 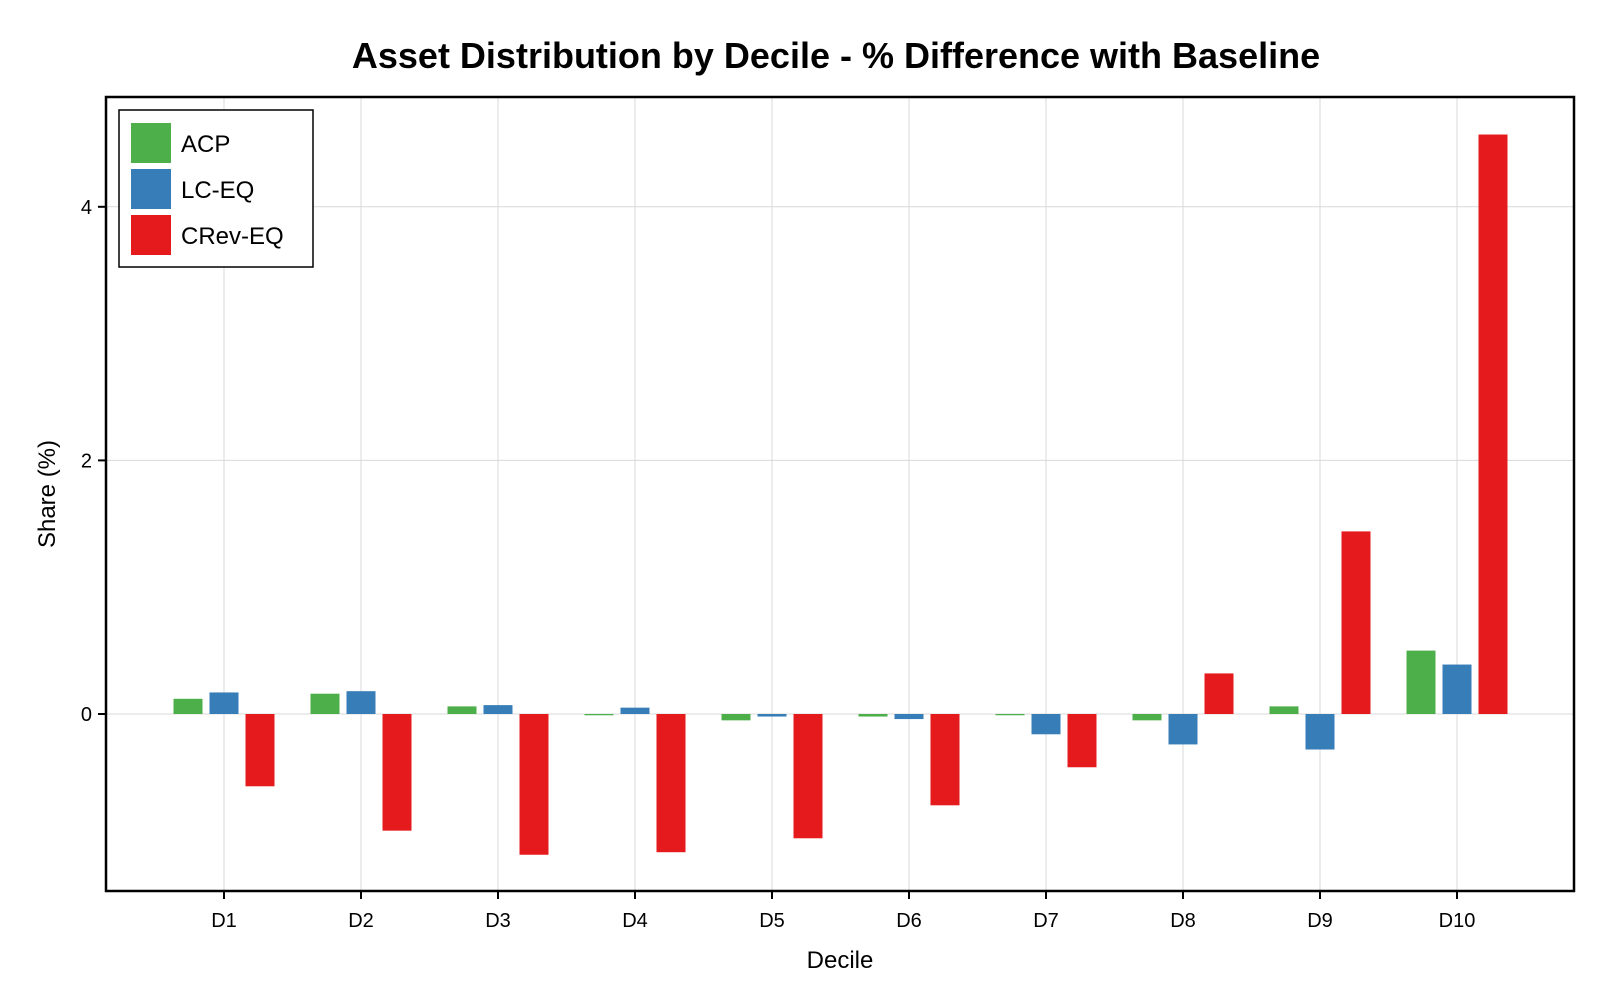 What do you see at coordinates (224, 921) in the screenshot?
I see `x-tick-label: D1` at bounding box center [224, 921].